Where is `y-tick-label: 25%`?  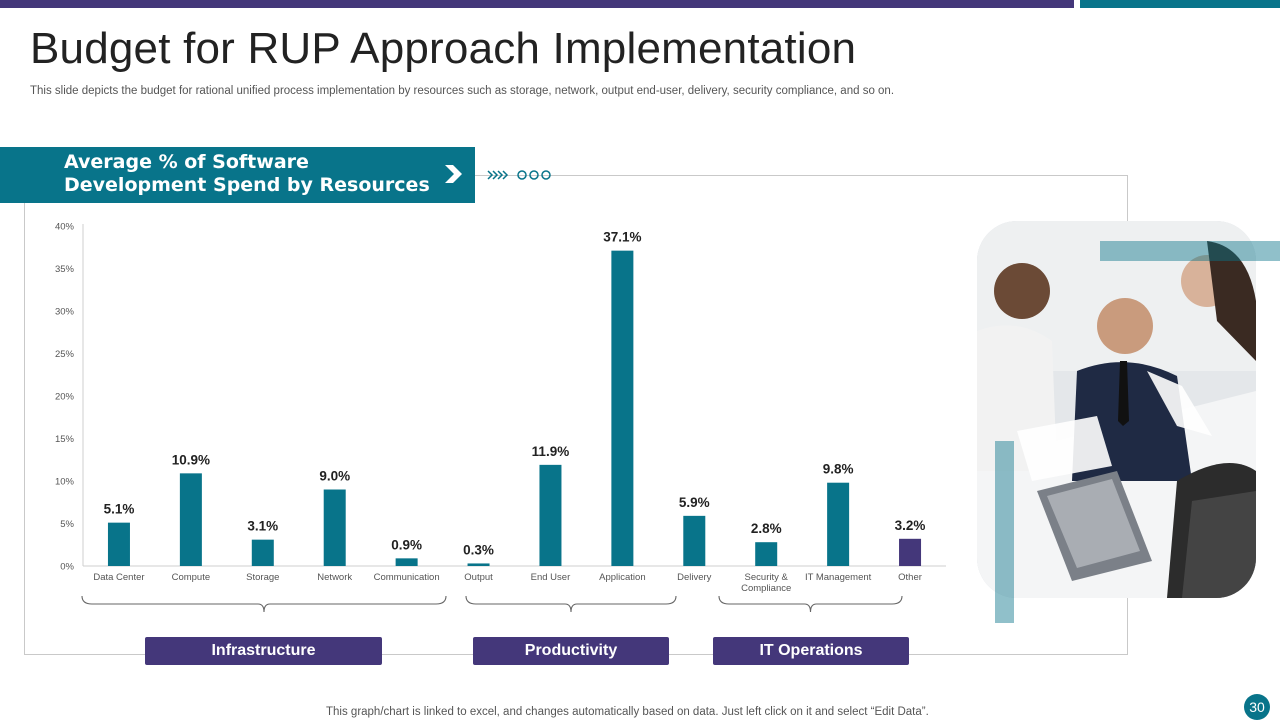
y-tick-label: 25% is located at coordinates (65, 354).